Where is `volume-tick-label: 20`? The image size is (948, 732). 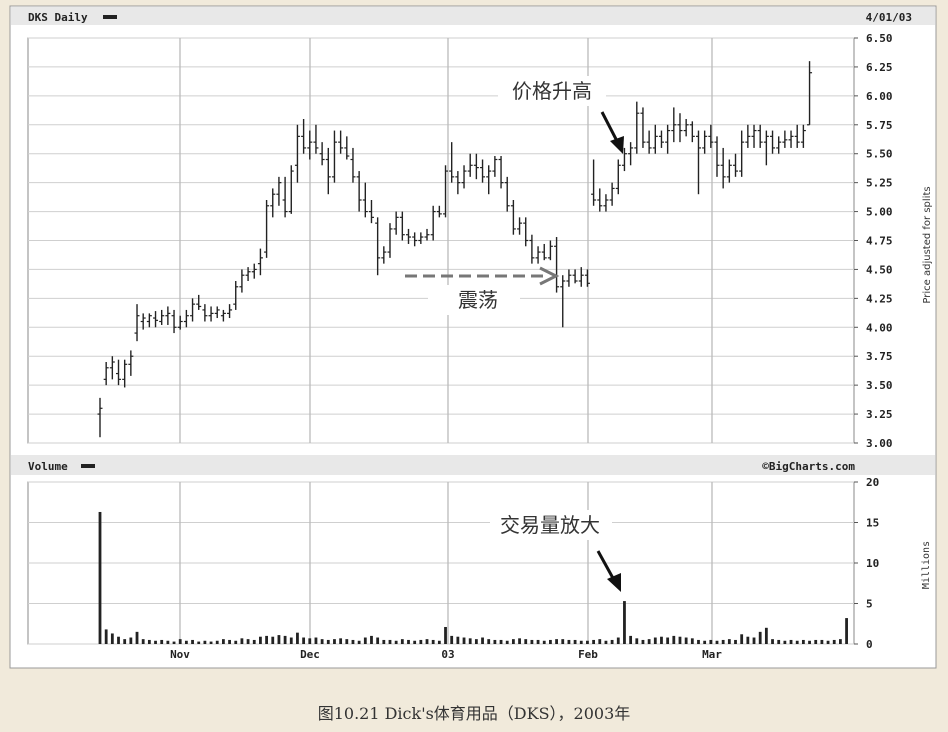 volume-tick-label: 20 is located at coordinates (872, 482).